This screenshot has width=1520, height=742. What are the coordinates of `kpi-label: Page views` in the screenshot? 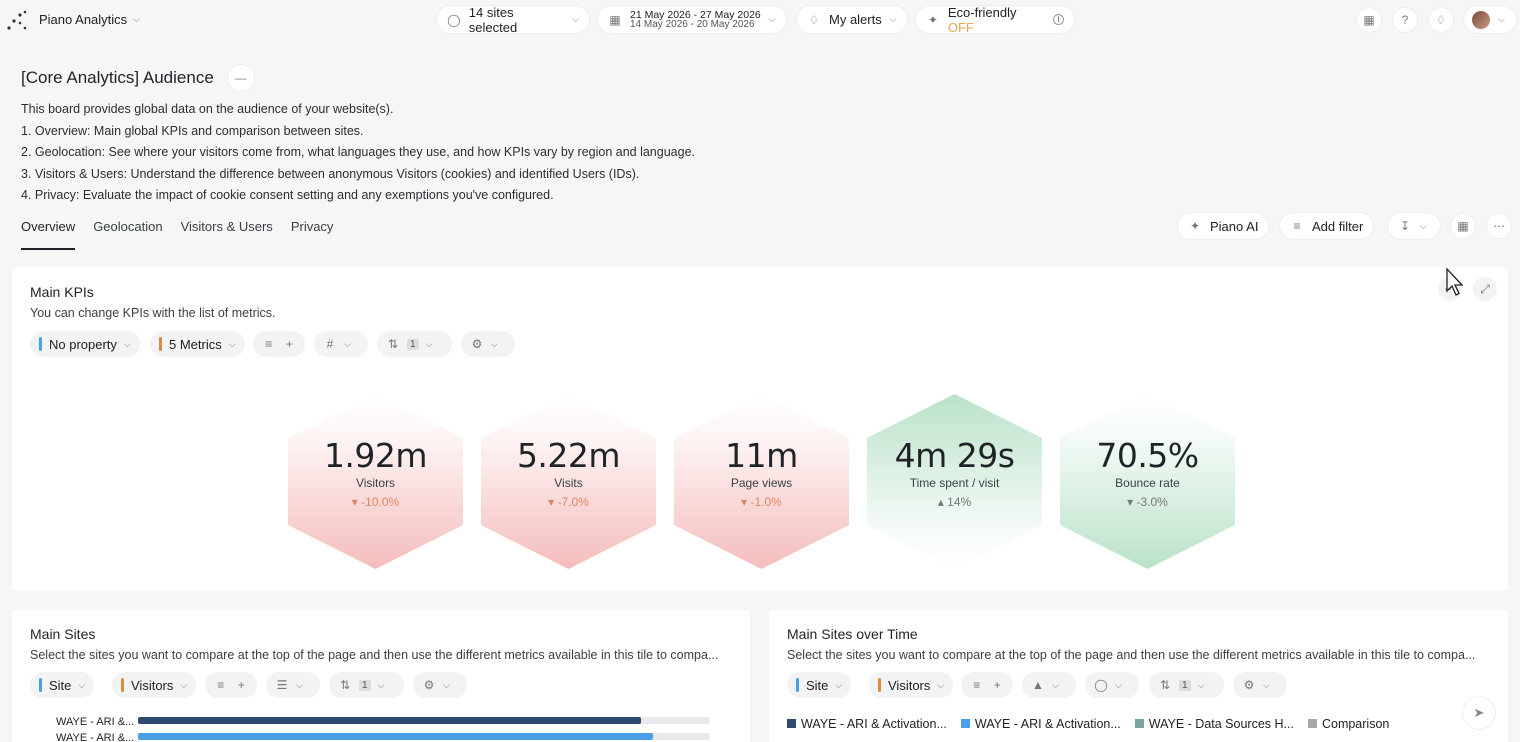 It's located at (761, 483).